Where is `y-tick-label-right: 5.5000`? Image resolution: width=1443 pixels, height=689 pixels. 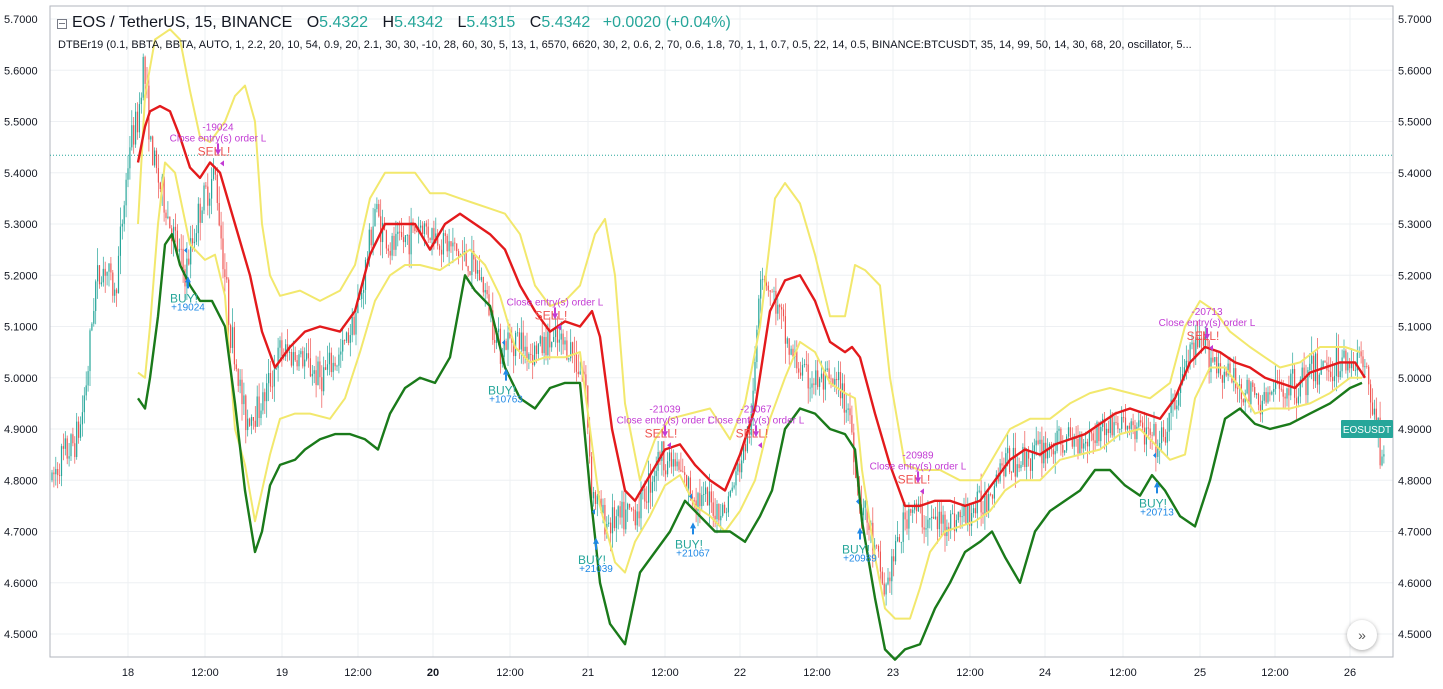 y-tick-label-right: 5.5000 is located at coordinates (1415, 123).